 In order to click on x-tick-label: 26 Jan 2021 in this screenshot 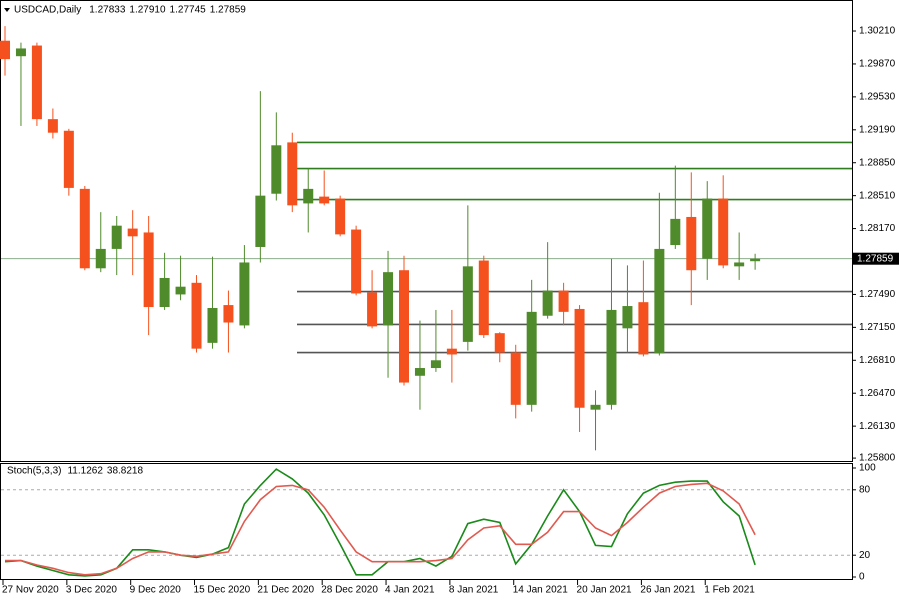, I will do `click(667, 590)`.